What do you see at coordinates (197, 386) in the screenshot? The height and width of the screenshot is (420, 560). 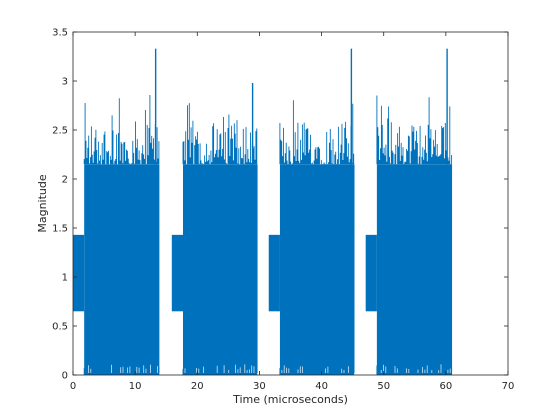 I see `x-tick-label: 20` at bounding box center [197, 386].